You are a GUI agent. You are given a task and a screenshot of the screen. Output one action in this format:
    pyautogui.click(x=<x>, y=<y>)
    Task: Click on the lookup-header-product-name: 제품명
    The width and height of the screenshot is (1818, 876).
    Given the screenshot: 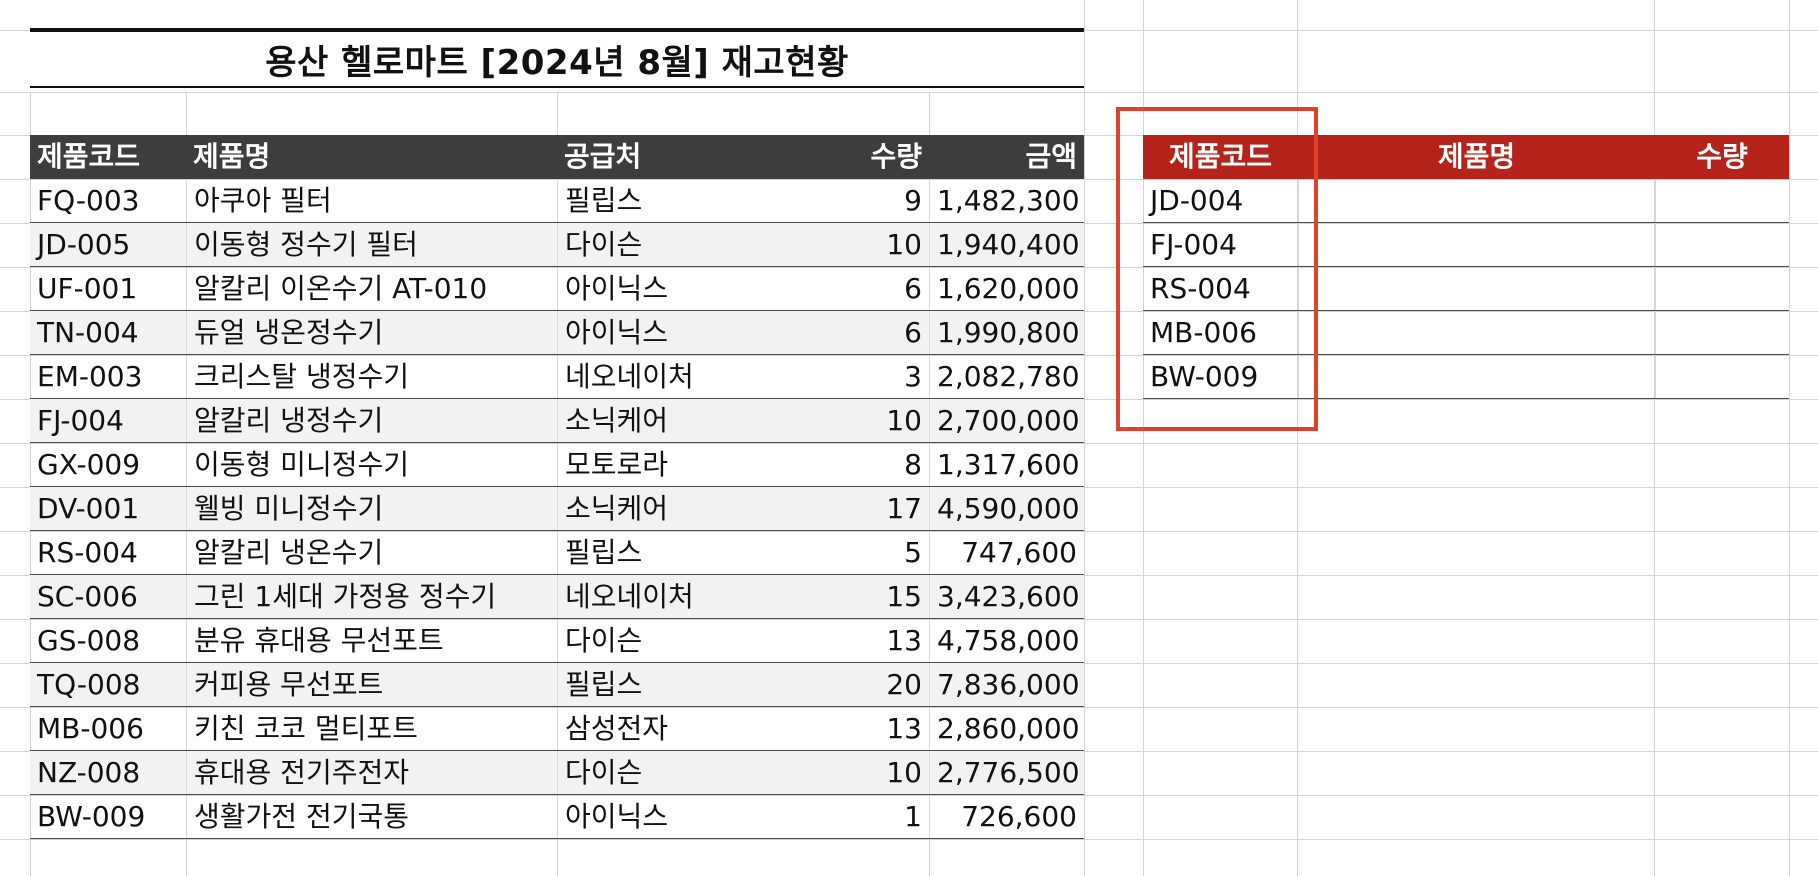 What is the action you would take?
    pyautogui.click(x=1476, y=156)
    